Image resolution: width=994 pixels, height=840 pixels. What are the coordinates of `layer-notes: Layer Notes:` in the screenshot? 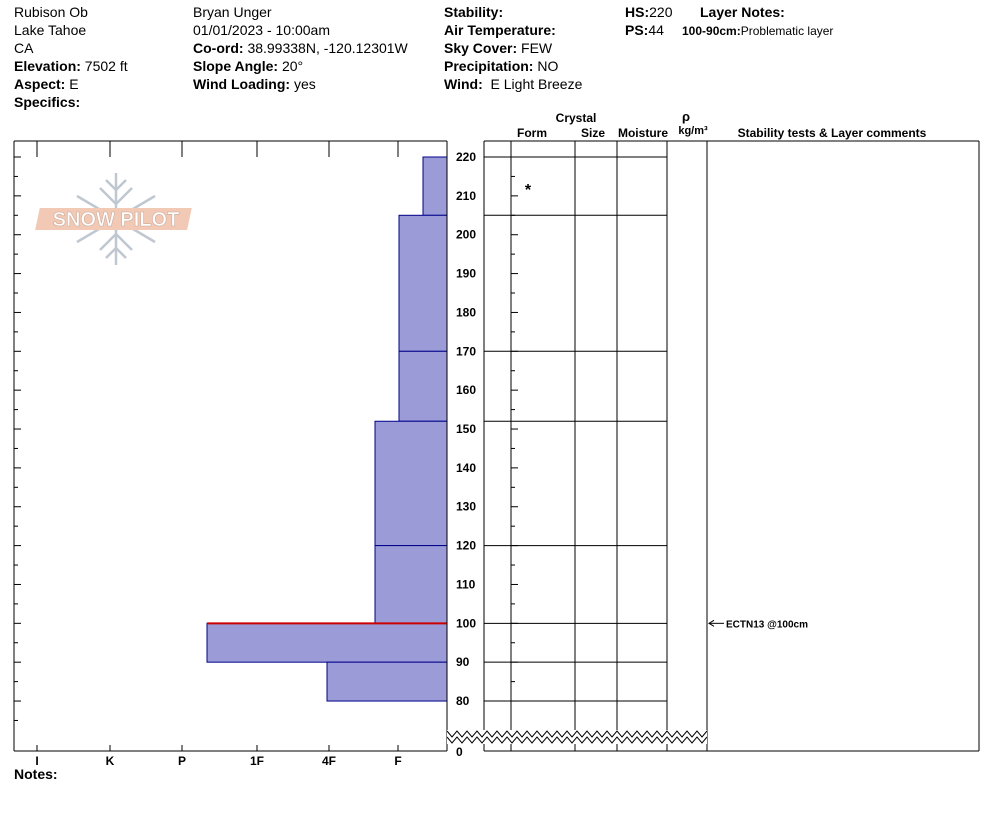 It's located at (742, 12).